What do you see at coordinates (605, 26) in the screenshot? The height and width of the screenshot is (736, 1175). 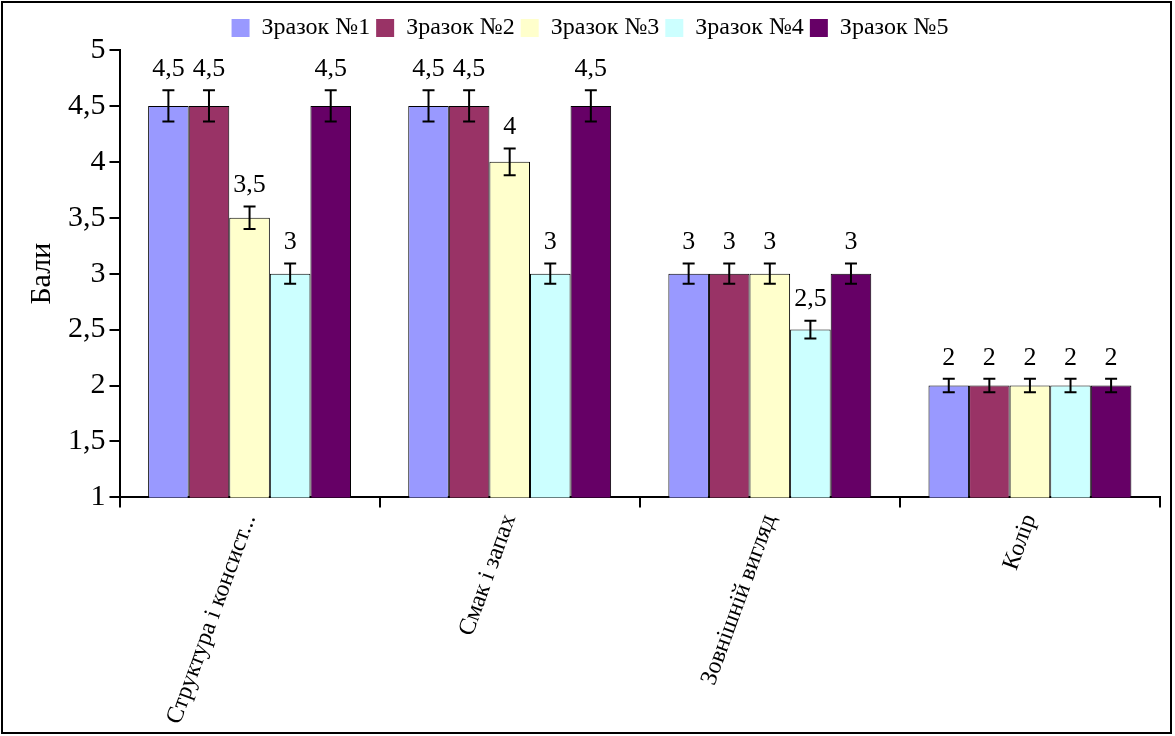 I see `legend-label: Зразок №3` at bounding box center [605, 26].